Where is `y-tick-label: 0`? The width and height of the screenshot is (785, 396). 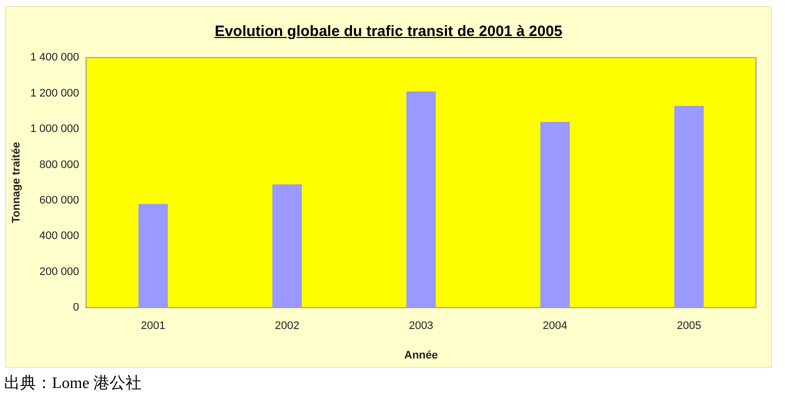
y-tick-label: 0 is located at coordinates (76, 308).